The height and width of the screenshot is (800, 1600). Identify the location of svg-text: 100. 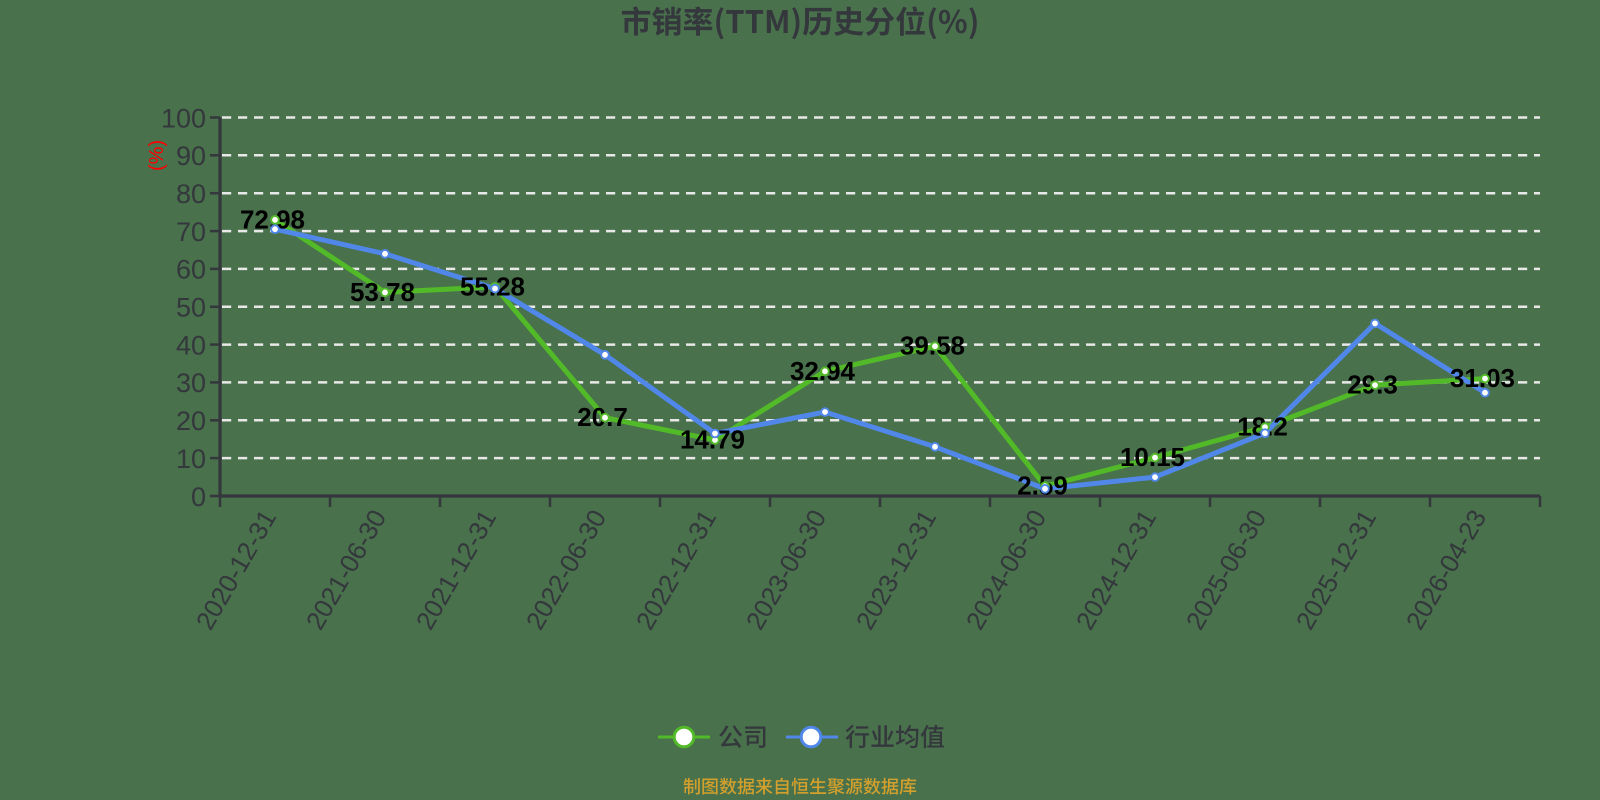
(183, 118).